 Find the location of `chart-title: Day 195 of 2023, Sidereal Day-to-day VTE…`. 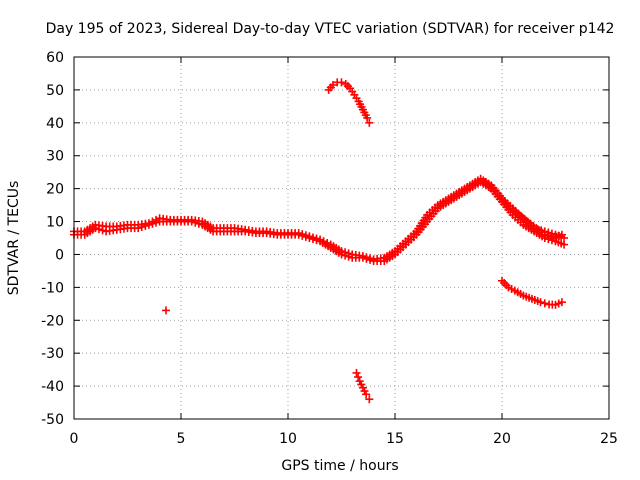

chart-title: Day 195 of 2023, Sidereal Day-to-day VTE… is located at coordinates (330, 29).